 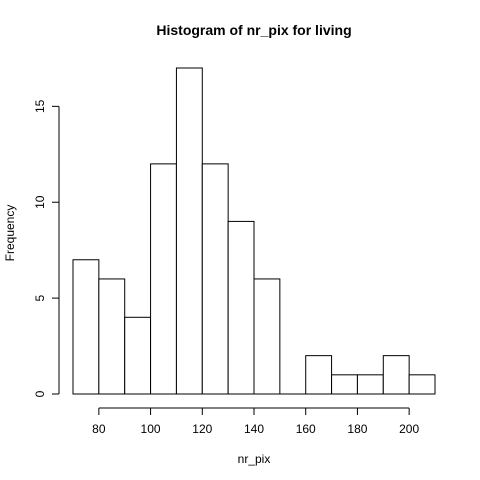 I want to click on x-axis-label: nr_pix, so click(x=254, y=459).